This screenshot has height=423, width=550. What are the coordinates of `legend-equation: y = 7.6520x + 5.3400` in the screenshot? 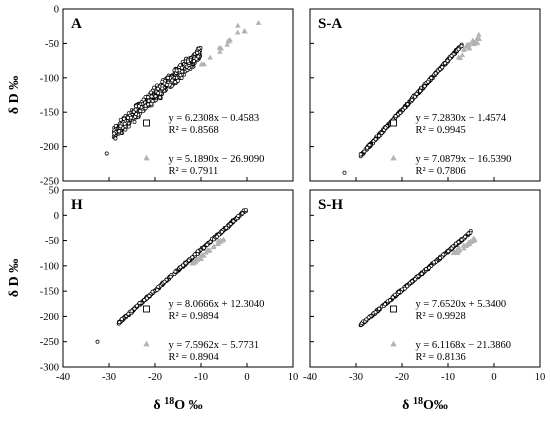 It's located at (461, 304).